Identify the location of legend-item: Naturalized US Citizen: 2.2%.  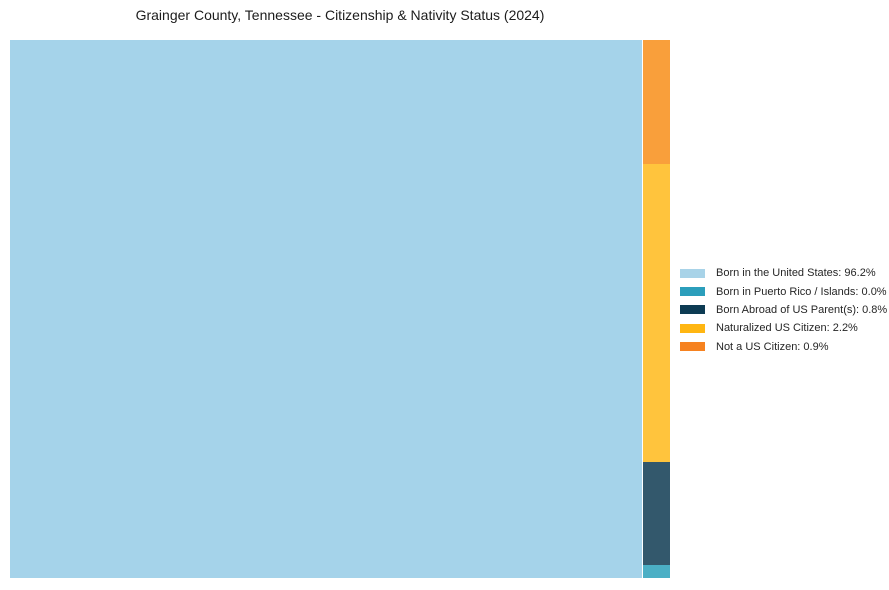
(783, 328).